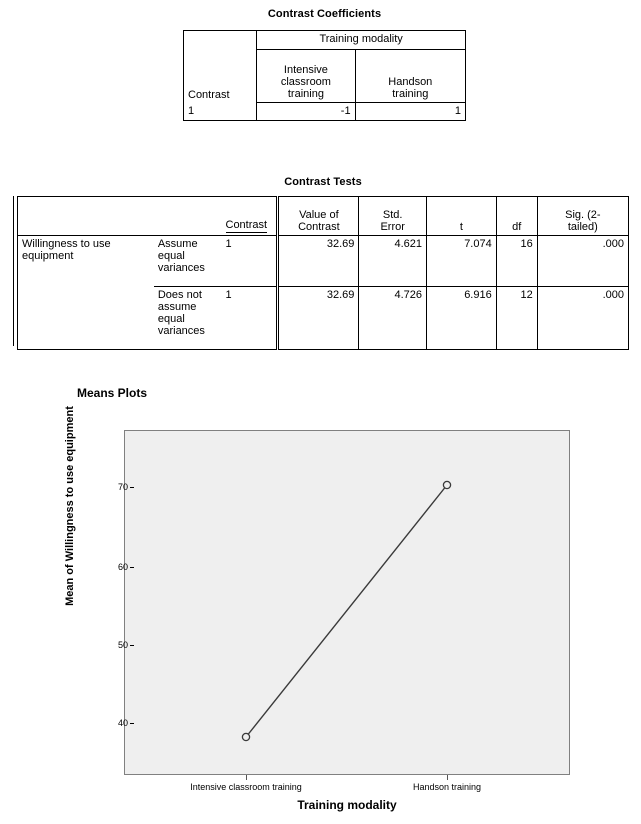  What do you see at coordinates (86, 293) in the screenshot?
I see `cell-variable-name: Willingness to use equipment` at bounding box center [86, 293].